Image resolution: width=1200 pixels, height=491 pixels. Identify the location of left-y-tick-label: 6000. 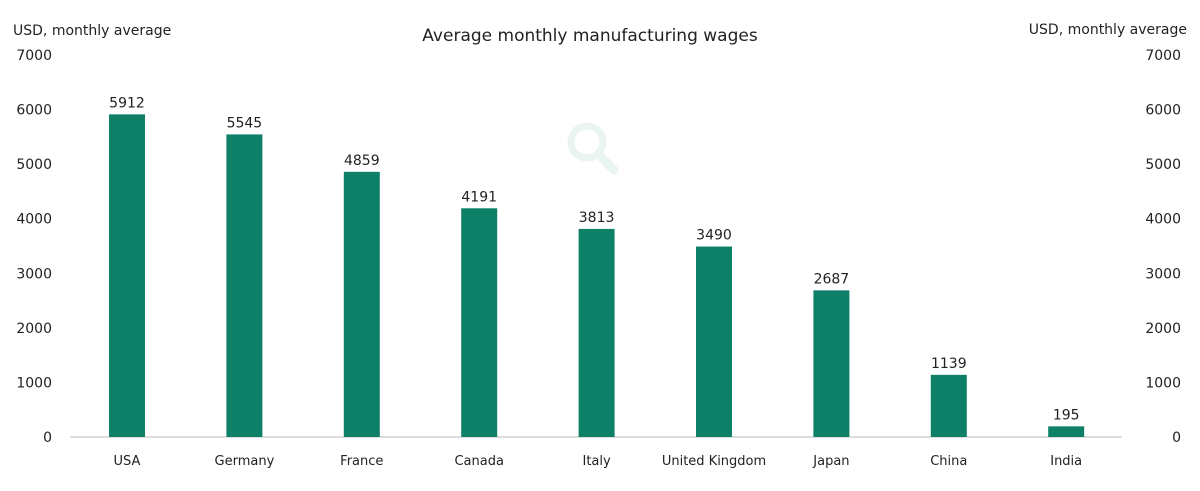
(34, 111).